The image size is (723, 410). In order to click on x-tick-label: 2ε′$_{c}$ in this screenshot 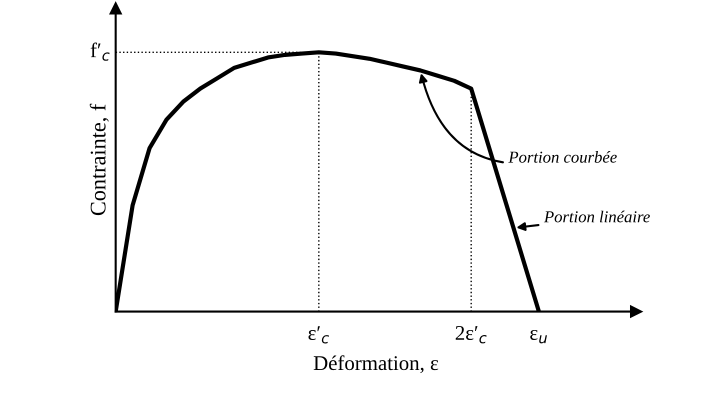, I will do `click(471, 335)`.